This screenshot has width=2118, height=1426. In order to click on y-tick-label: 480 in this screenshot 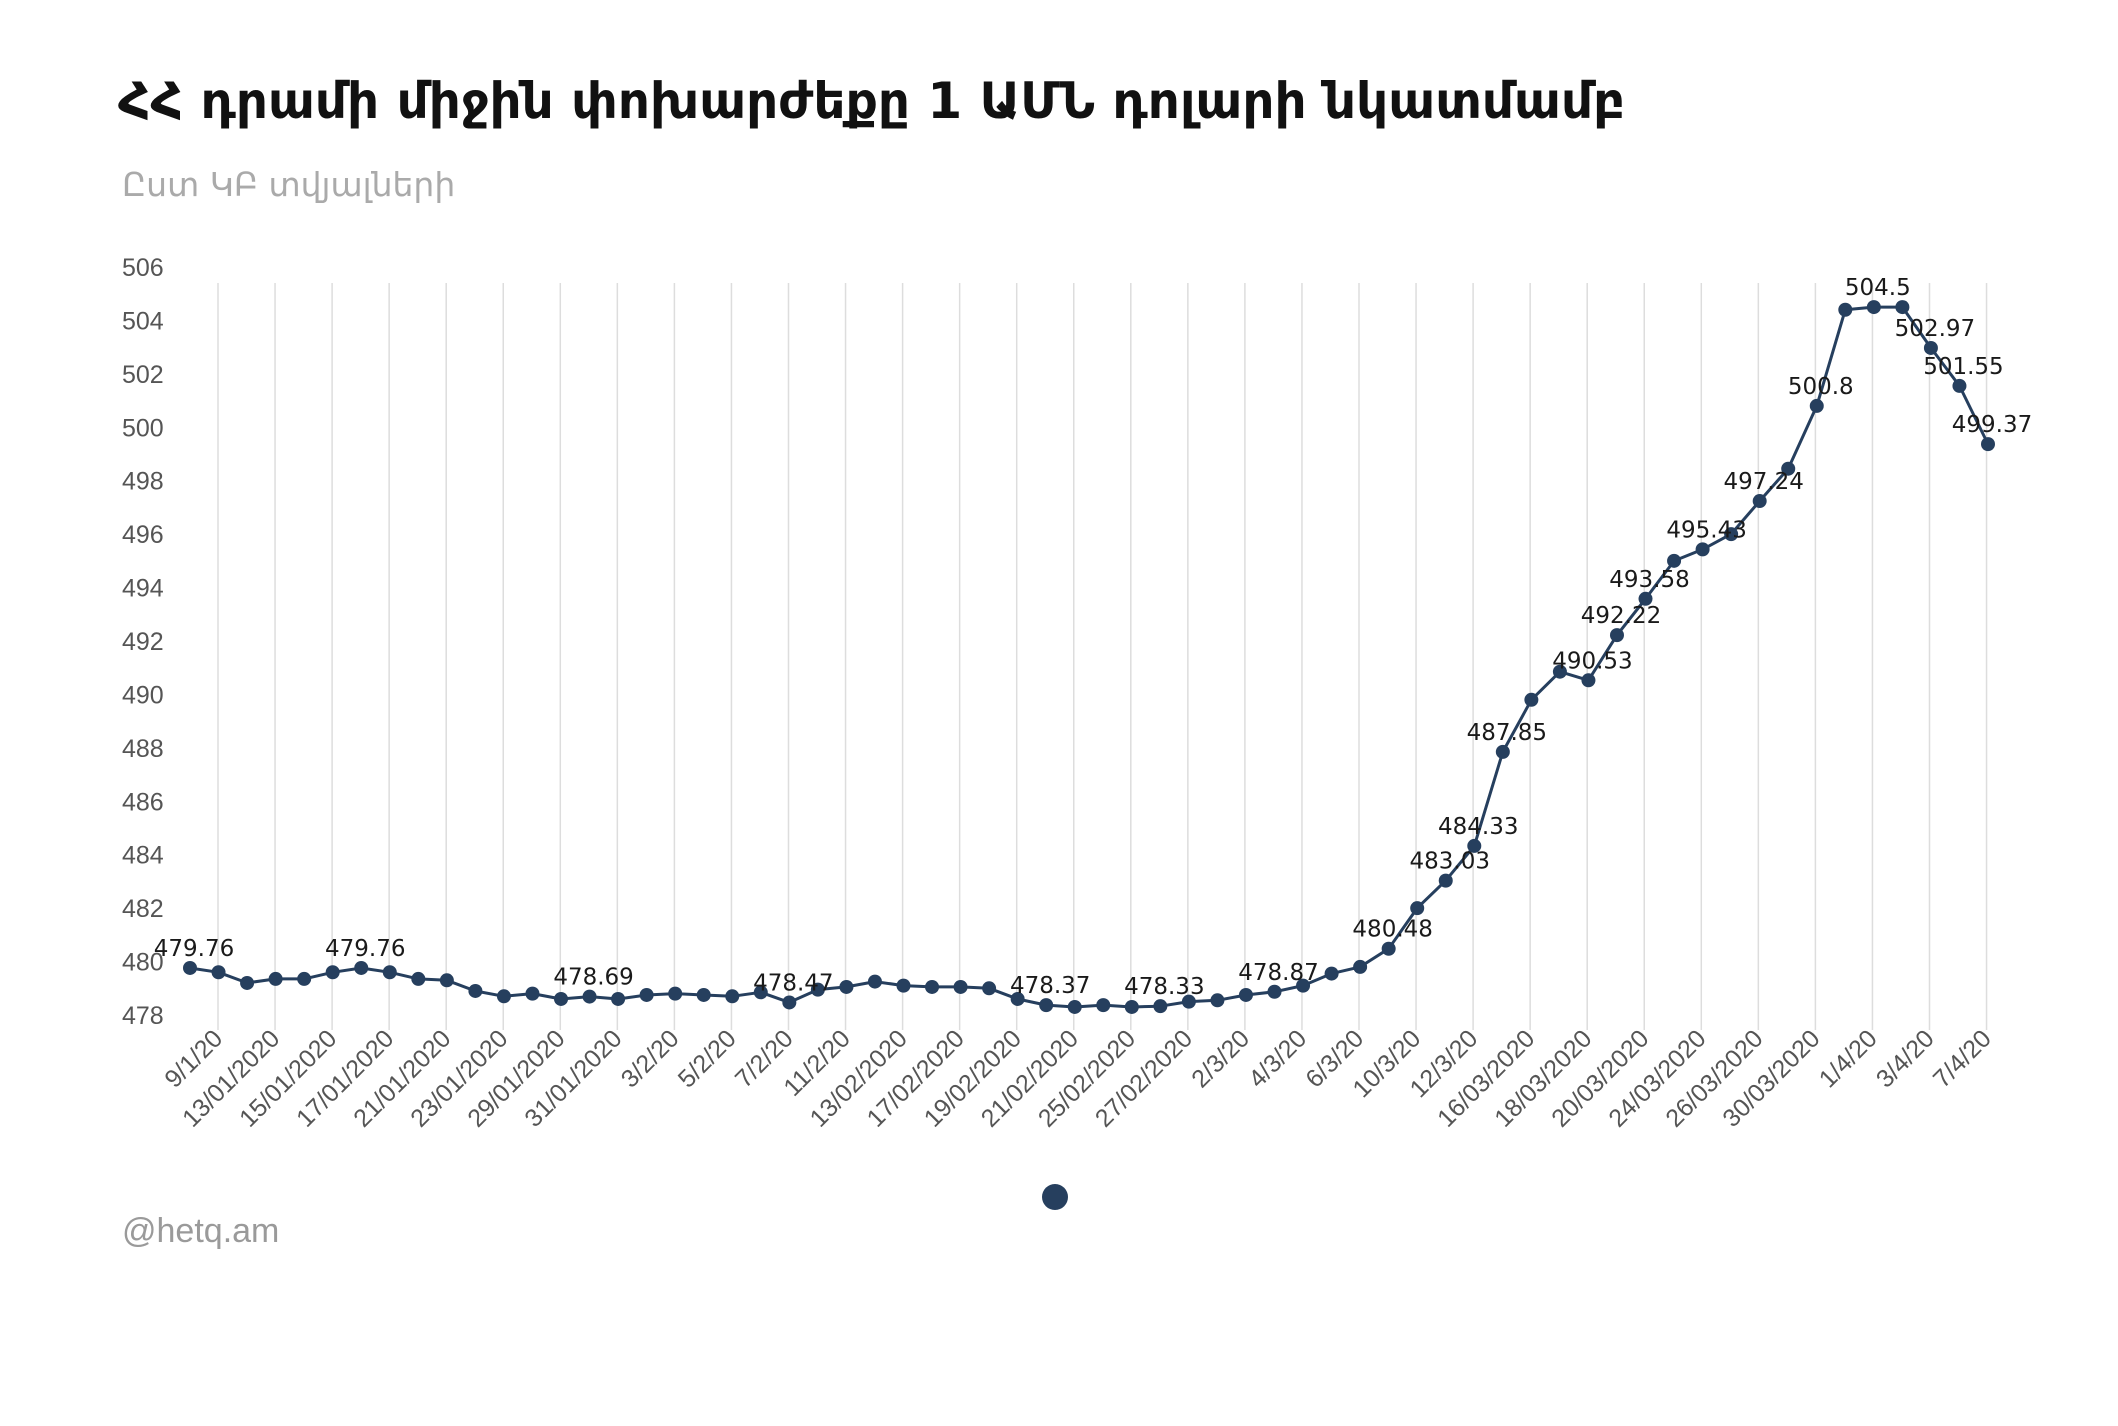, I will do `click(143, 963)`.